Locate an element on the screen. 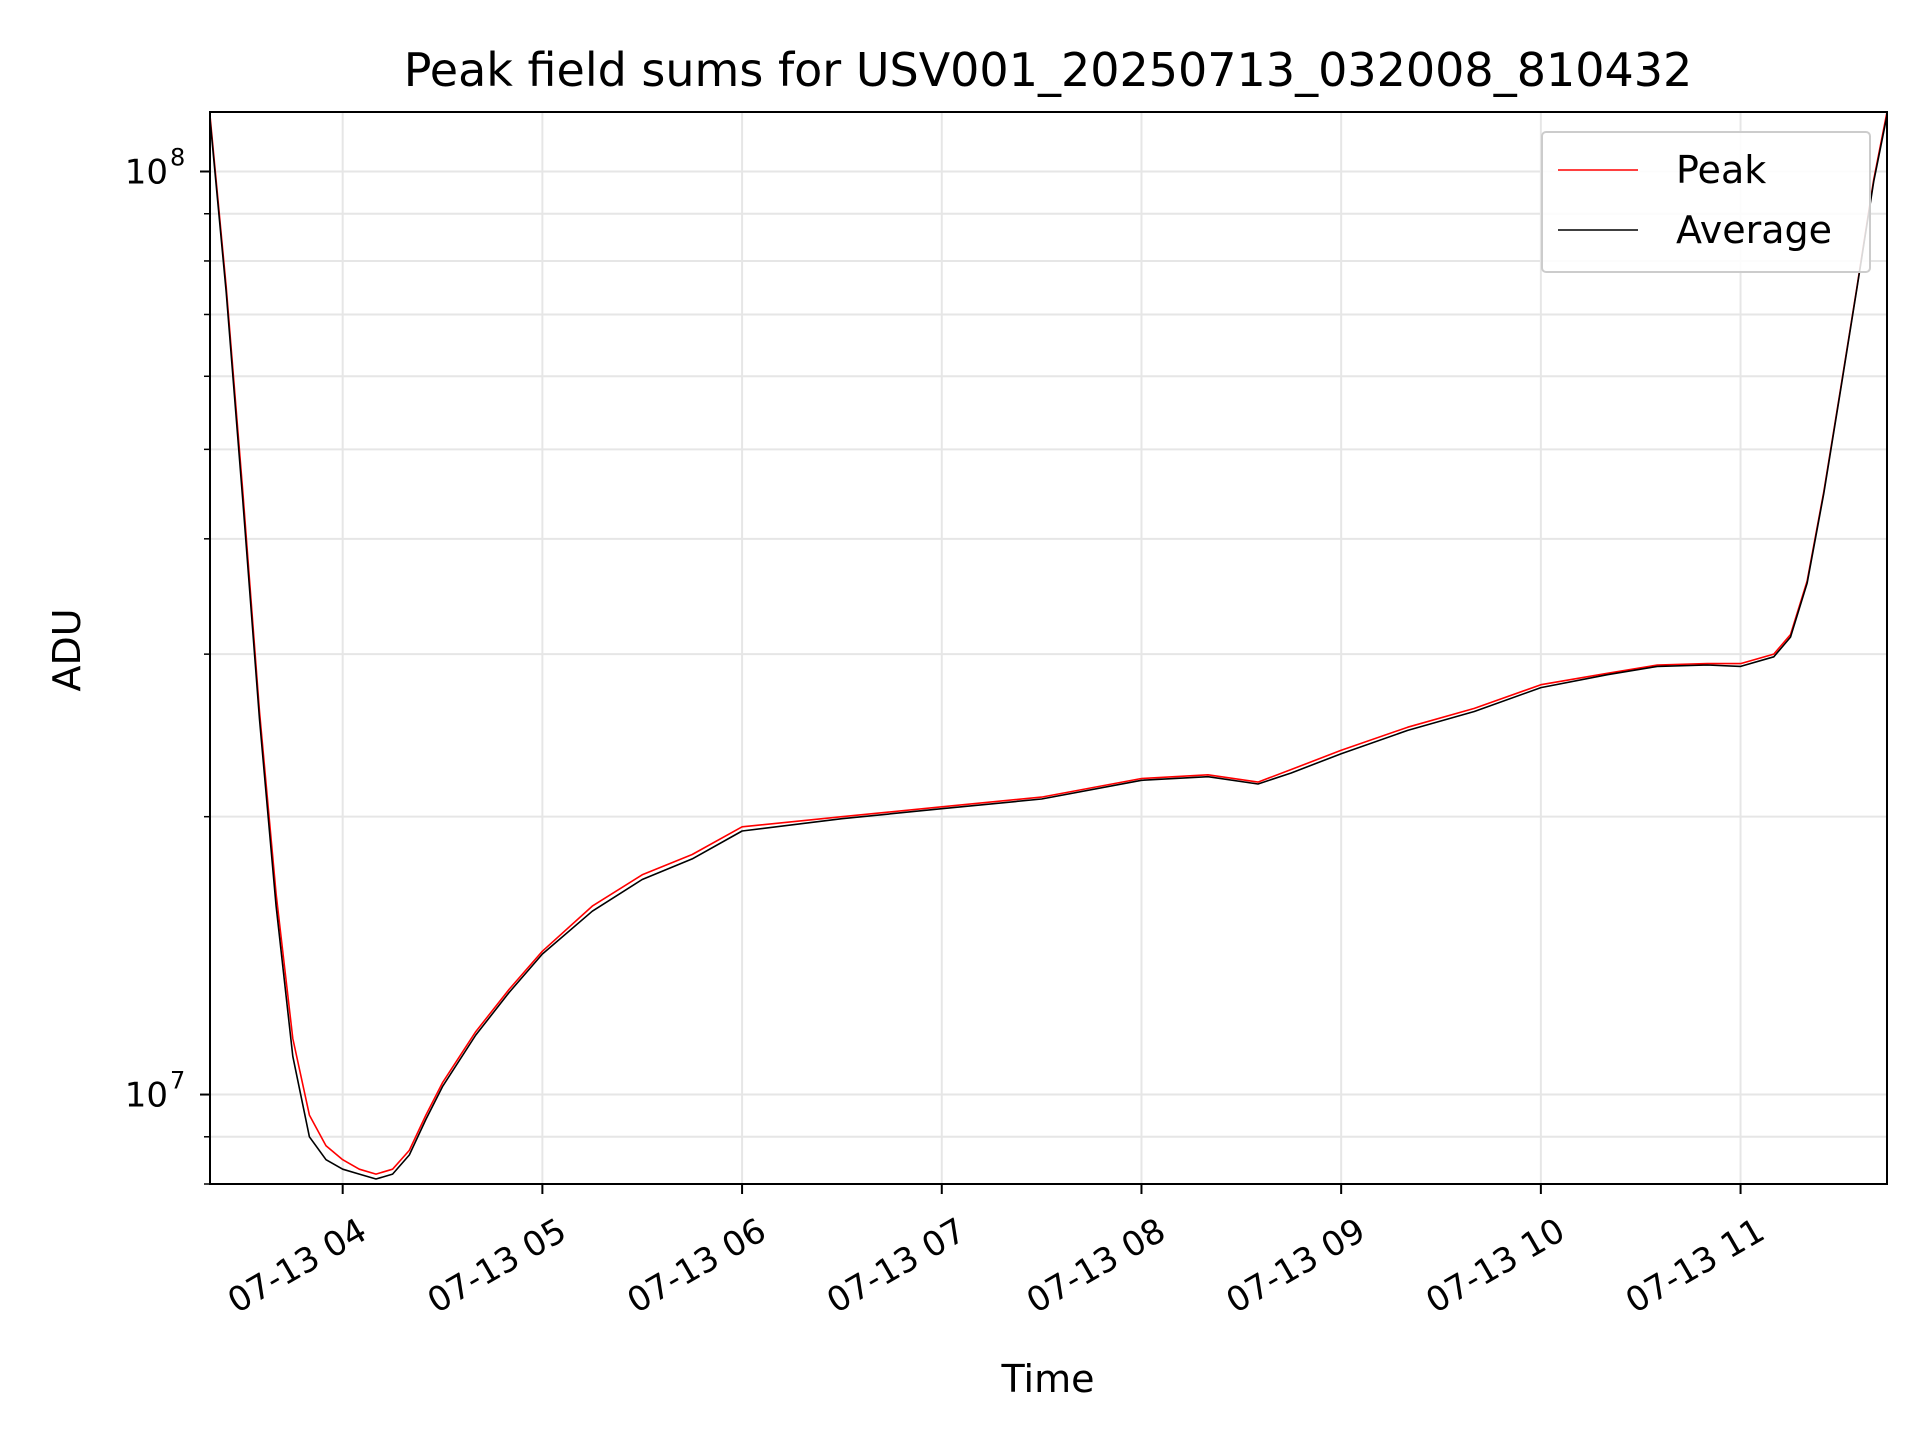 The image size is (1920, 1440). y-tick-label-exponent: 8 is located at coordinates (177, 157).